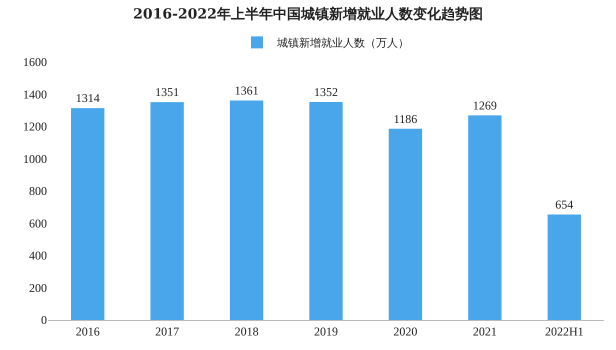  What do you see at coordinates (167, 331) in the screenshot?
I see `x-tick-label: 2017` at bounding box center [167, 331].